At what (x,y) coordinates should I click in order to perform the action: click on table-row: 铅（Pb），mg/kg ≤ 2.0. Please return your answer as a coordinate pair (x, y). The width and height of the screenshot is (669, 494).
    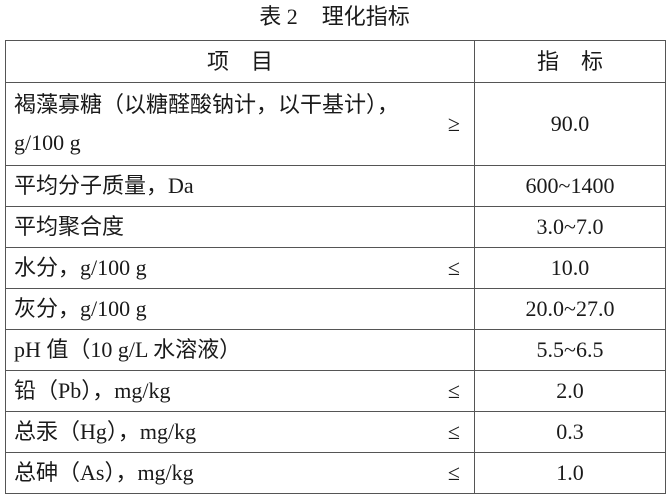
    Looking at the image, I should click on (335, 391).